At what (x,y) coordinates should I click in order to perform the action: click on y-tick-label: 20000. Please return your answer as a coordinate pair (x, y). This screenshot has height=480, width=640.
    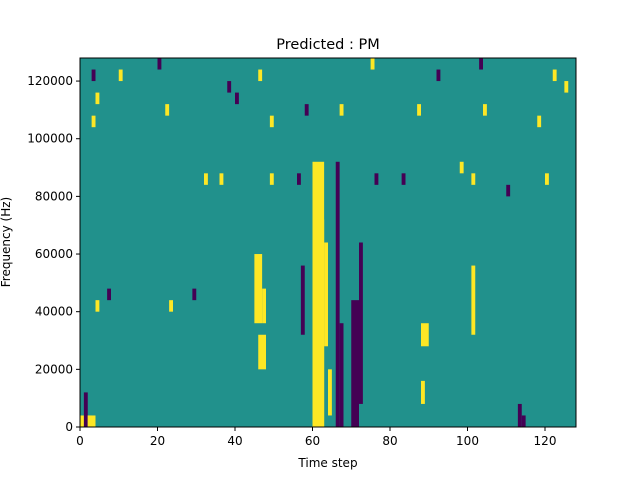
    Looking at the image, I should click on (54, 369).